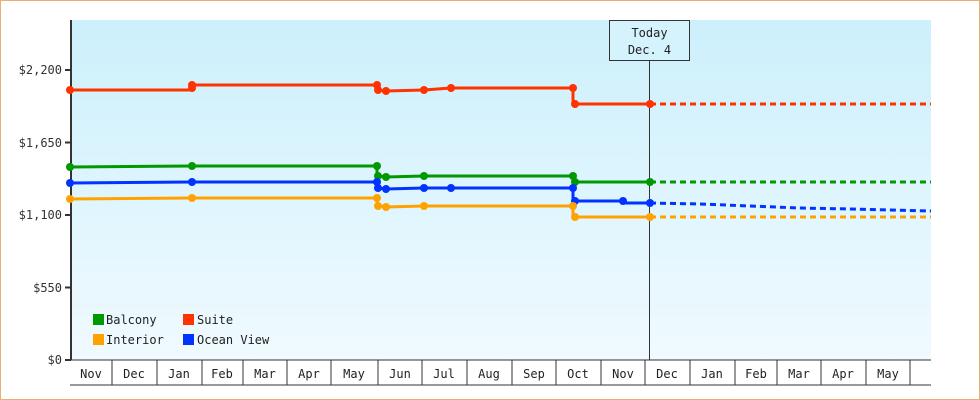 The width and height of the screenshot is (980, 400). I want to click on legend-label: Suite, so click(215, 320).